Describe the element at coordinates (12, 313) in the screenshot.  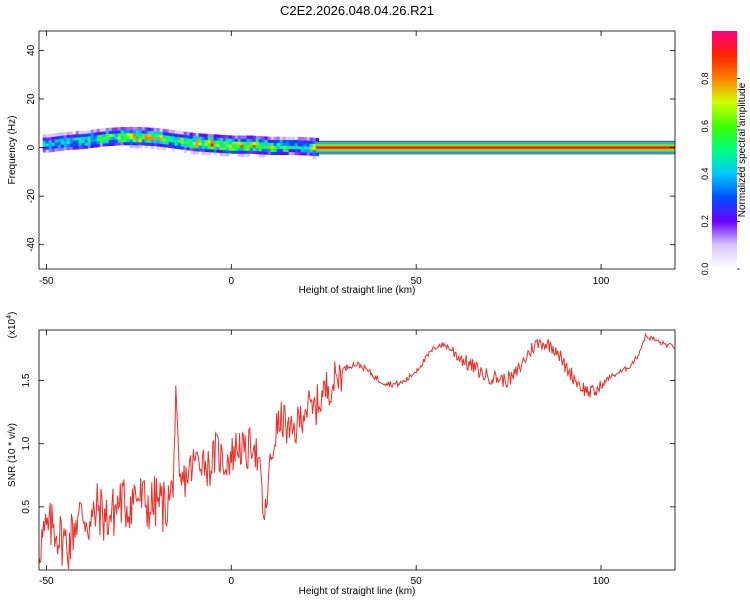
I see `snr-y-exponent-close: )` at that location.